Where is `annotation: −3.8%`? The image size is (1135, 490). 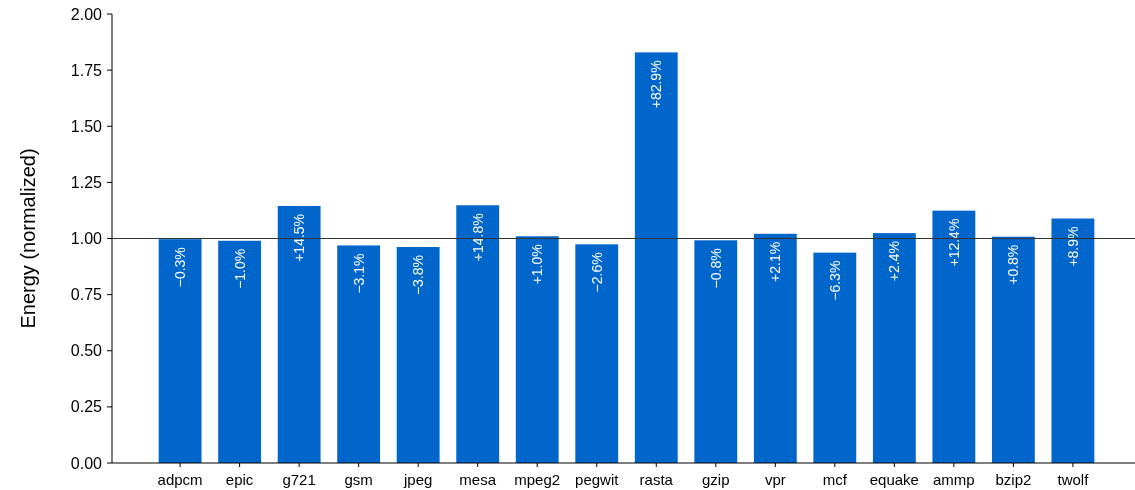
annotation: −3.8% is located at coordinates (418, 275).